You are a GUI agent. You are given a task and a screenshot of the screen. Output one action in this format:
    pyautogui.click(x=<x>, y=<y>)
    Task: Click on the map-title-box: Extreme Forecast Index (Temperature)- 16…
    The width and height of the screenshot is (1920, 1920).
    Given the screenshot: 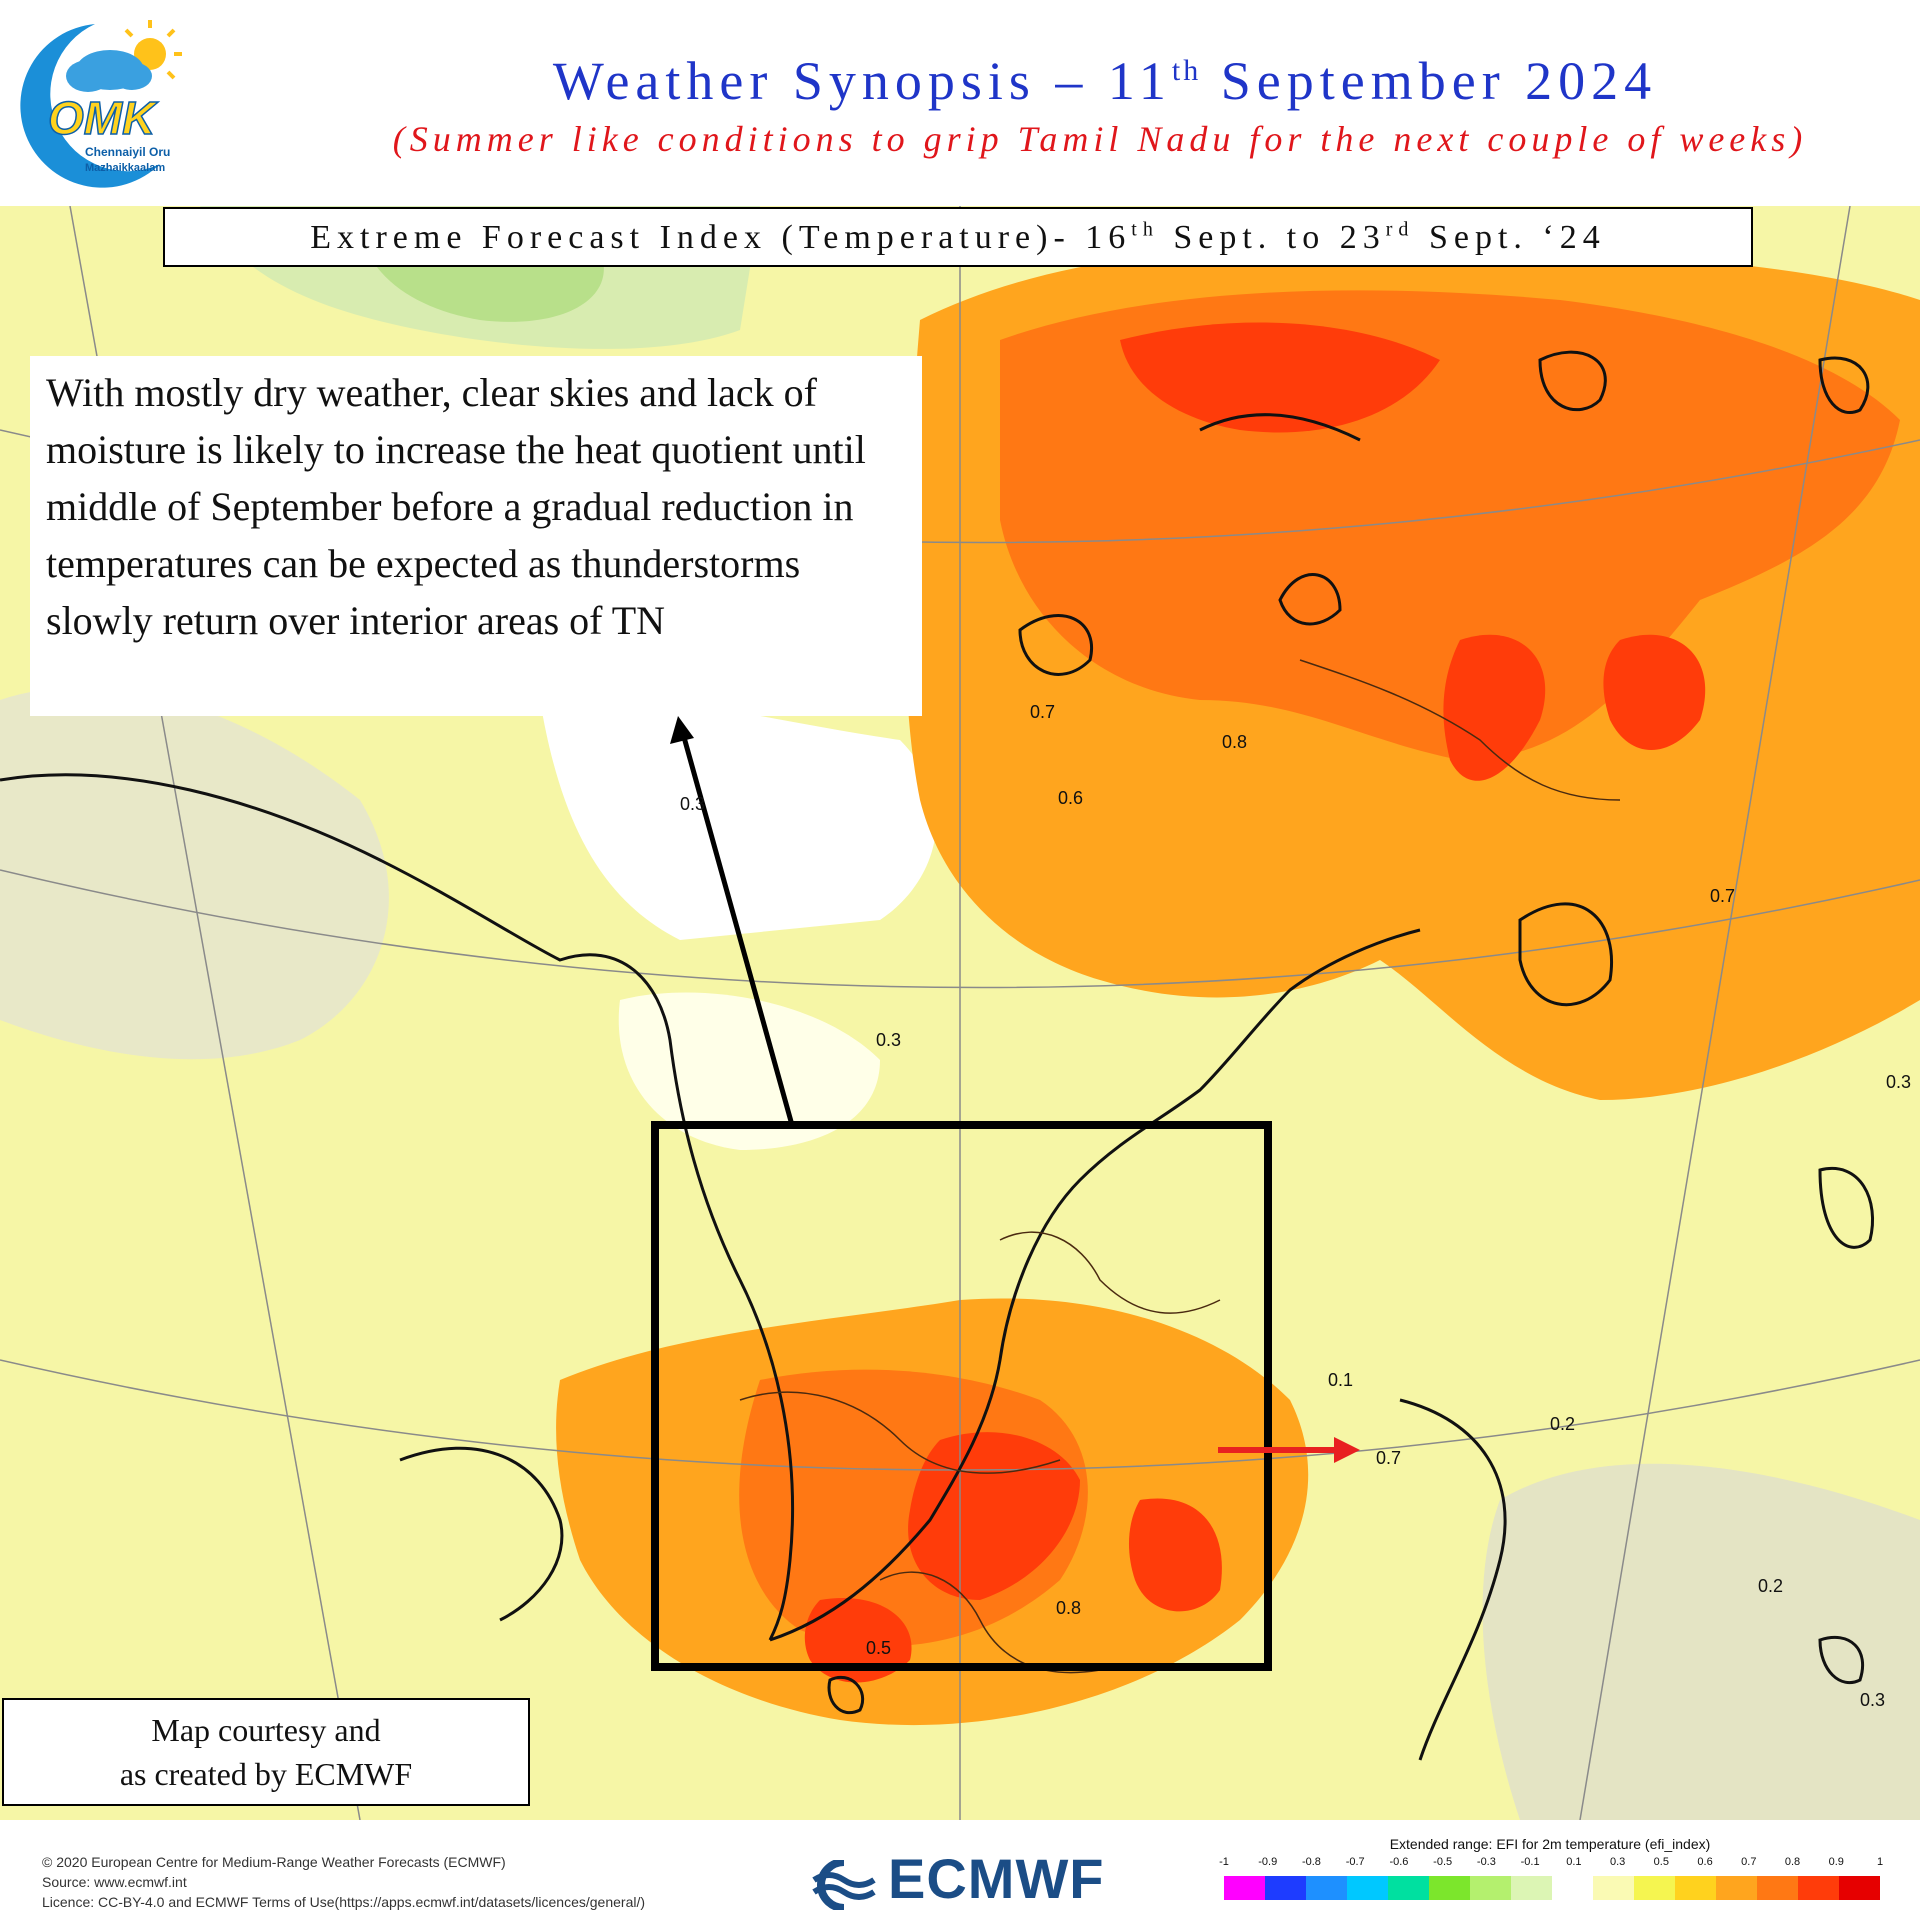 What is the action you would take?
    pyautogui.click(x=958, y=237)
    